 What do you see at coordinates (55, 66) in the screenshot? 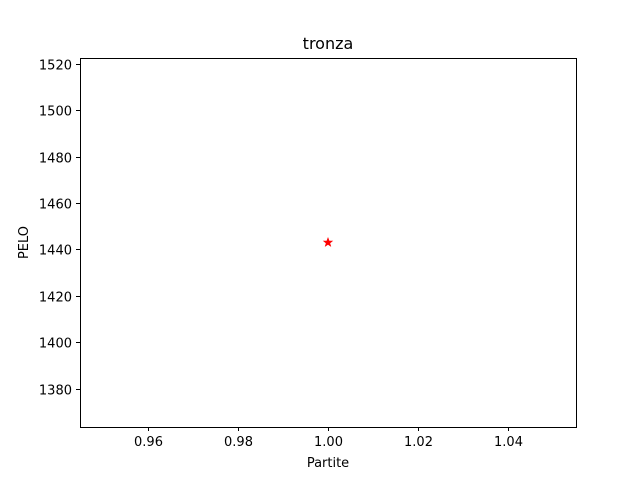
I see `y-tick-label: 1520` at bounding box center [55, 66].